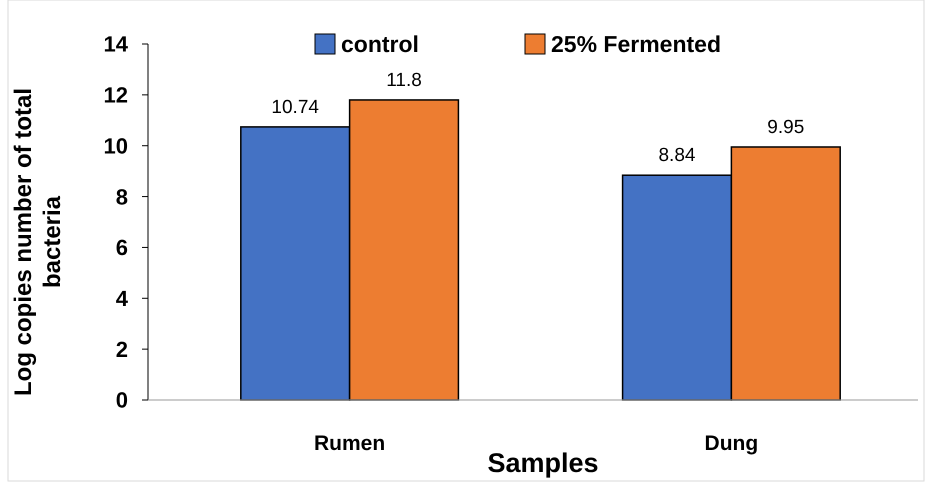  Describe the element at coordinates (38, 242) in the screenshot. I see `y-axis-title: Log copies number of total bacteria` at that location.